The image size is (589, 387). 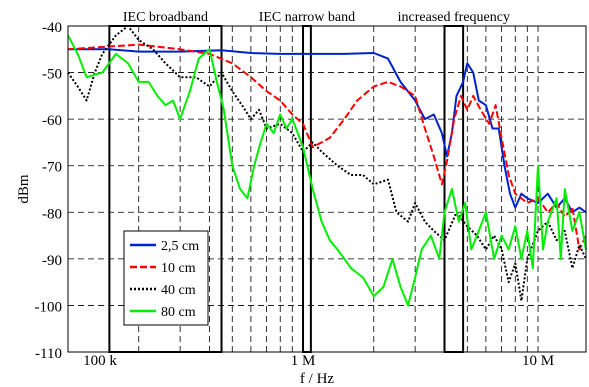 I want to click on x-tick-labels: 100 k 1 M 10 M, so click(x=318, y=361).